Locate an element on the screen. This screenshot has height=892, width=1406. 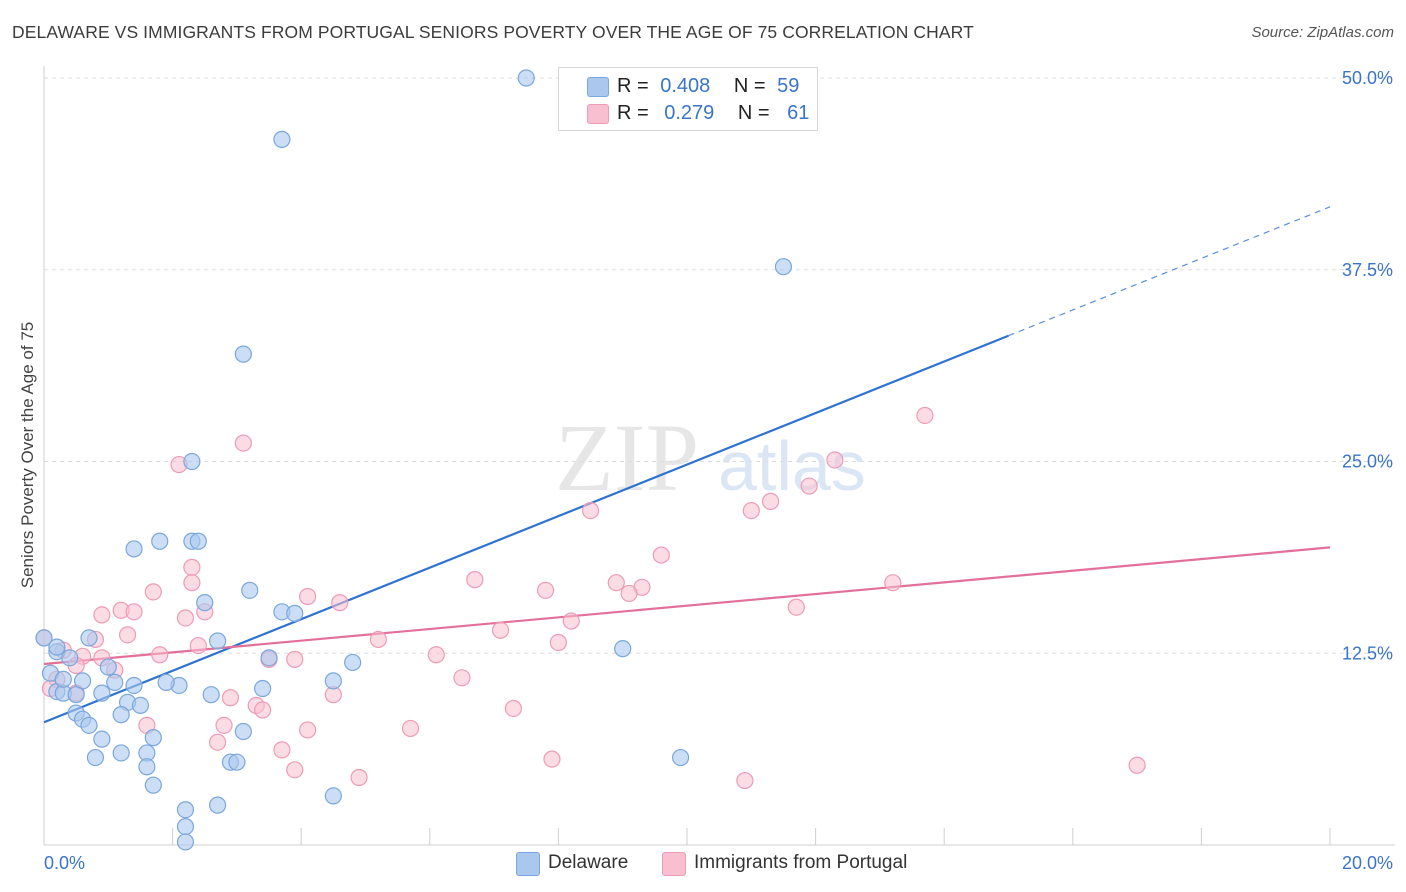
legend-label-delaware: Delaware is located at coordinates (588, 862).